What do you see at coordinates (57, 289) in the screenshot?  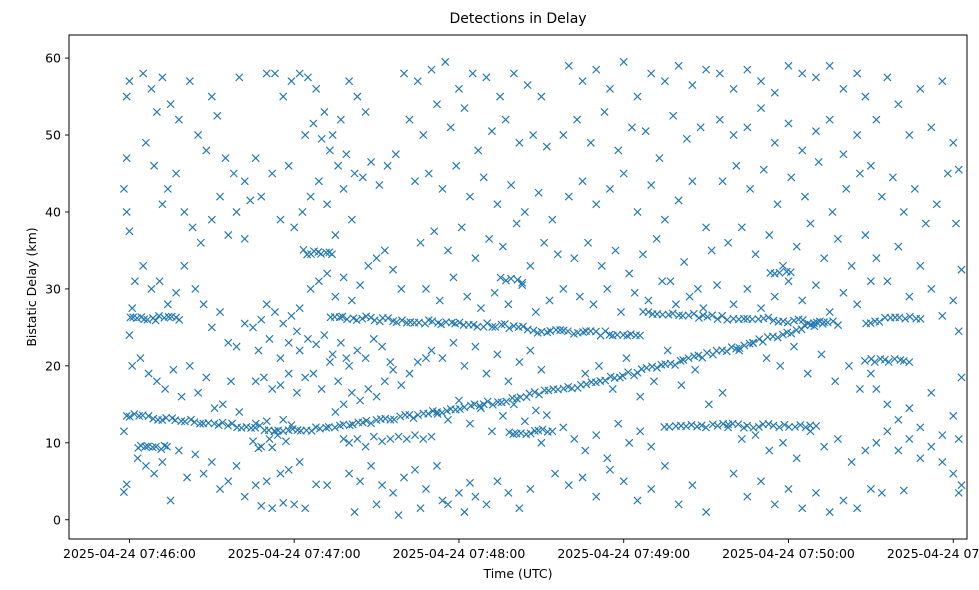 I see `y-axis-ticks: 0 10 20 30 40 50 60` at bounding box center [57, 289].